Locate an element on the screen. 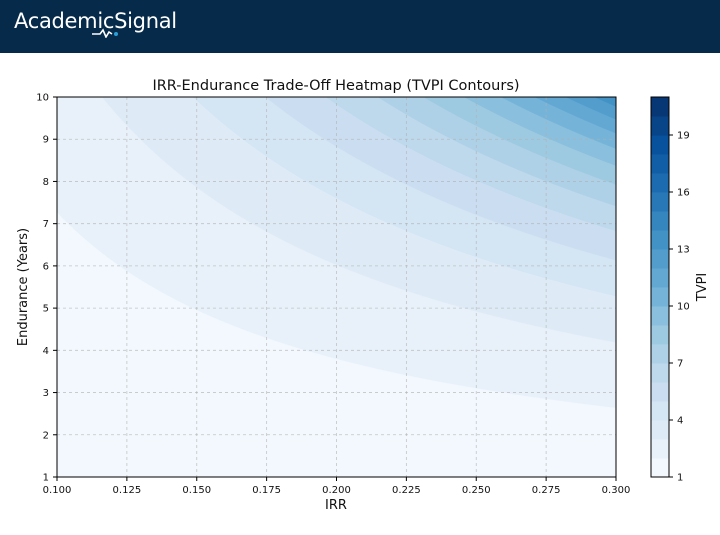  y-tick-label: 6 is located at coordinates (46, 266).